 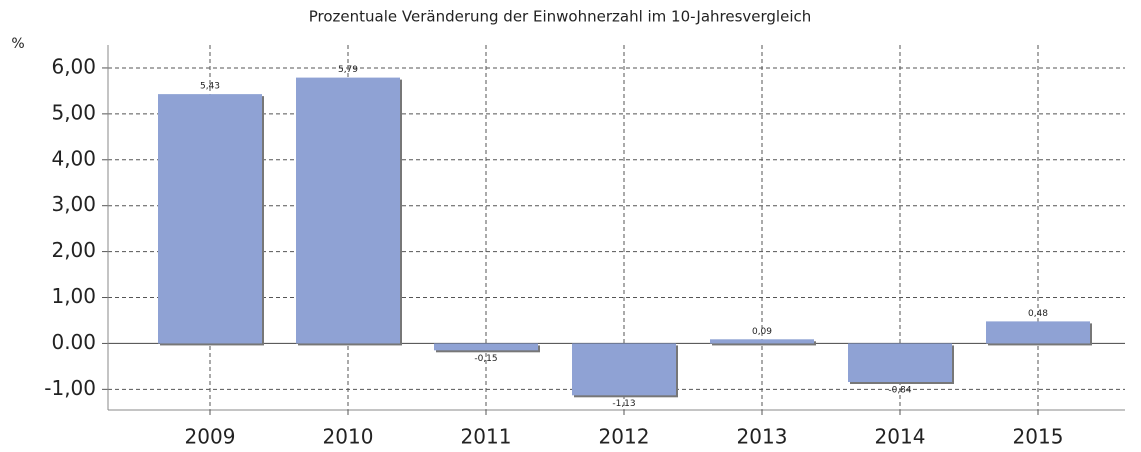 I want to click on x-tick-label: 2012, so click(x=624, y=437).